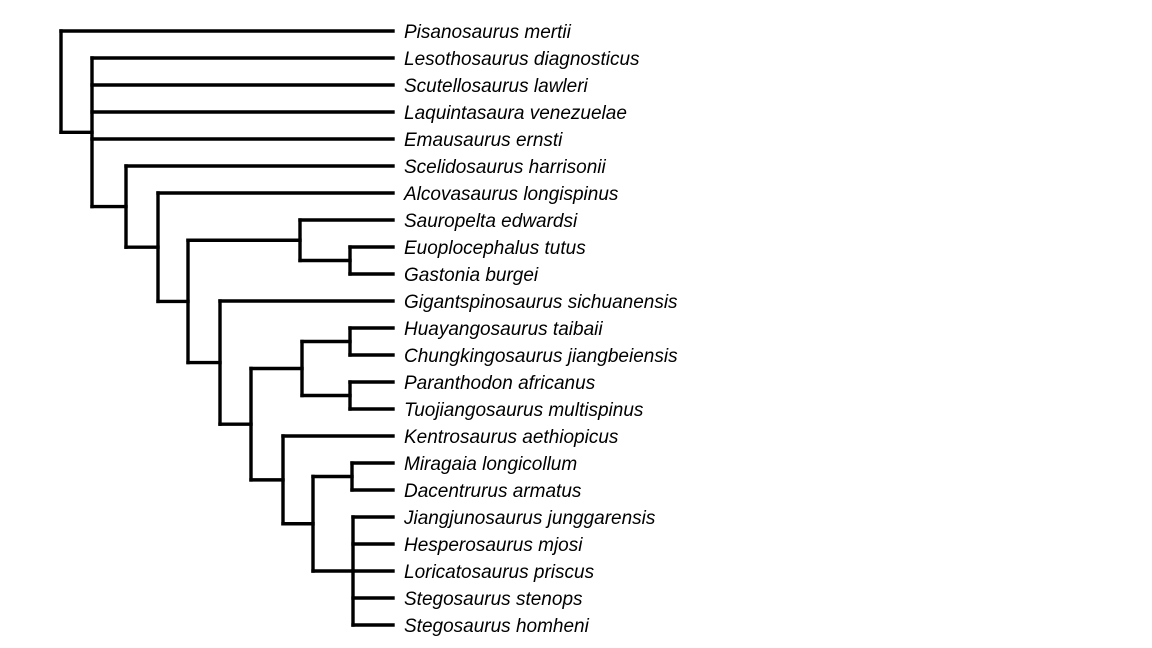 Image resolution: width=1152 pixels, height=648 pixels. Describe the element at coordinates (491, 221) in the screenshot. I see `taxon-label: Sauropelta edwardsi` at that location.